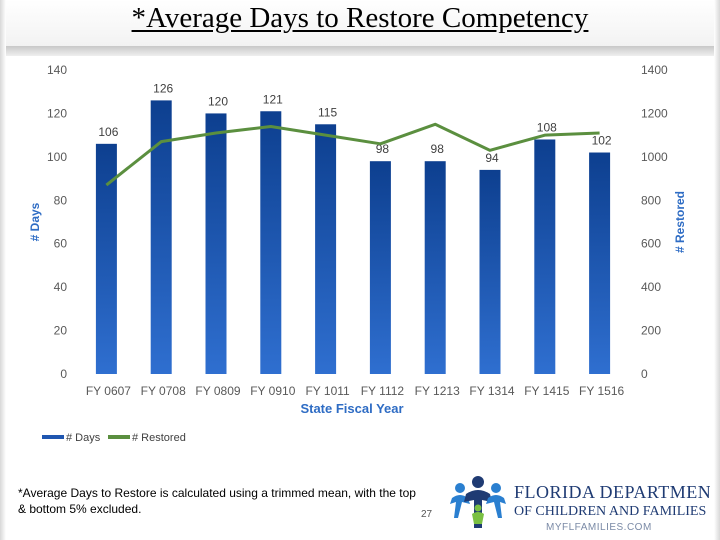 This screenshot has height=540, width=720. I want to click on legend: # Days # Restored, so click(114, 438).